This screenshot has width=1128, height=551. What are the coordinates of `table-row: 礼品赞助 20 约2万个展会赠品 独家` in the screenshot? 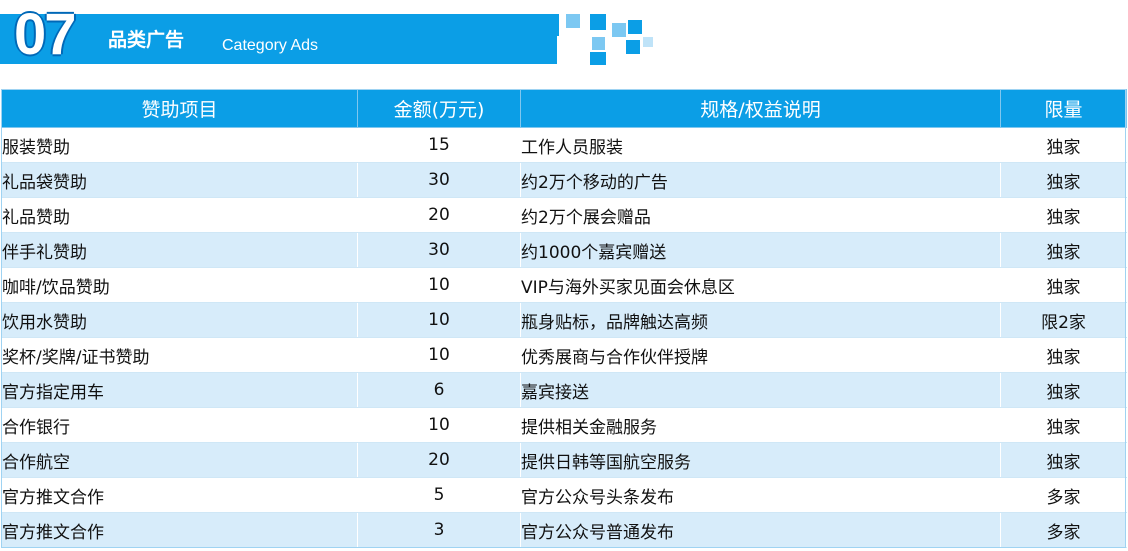 It's located at (564, 215).